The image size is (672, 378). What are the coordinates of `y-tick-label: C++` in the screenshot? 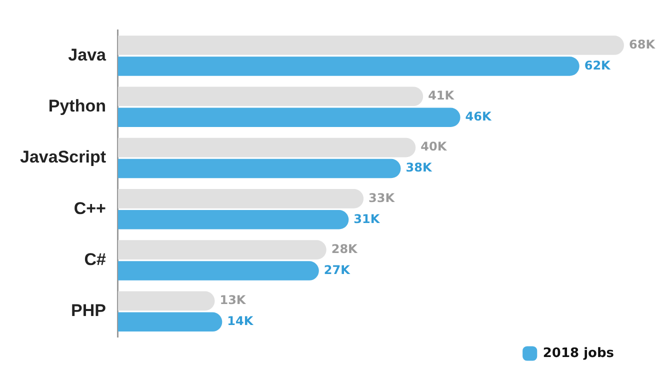 It's located at (90, 208).